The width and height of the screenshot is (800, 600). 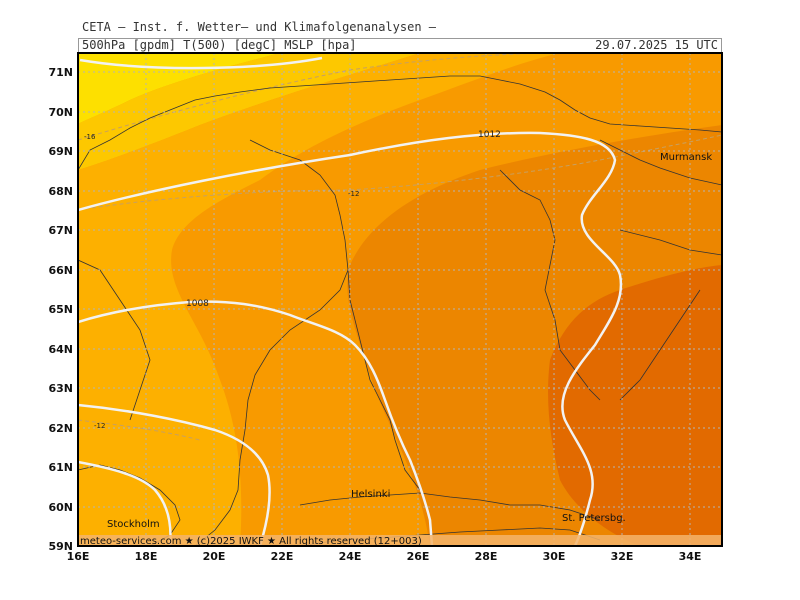 What do you see at coordinates (690, 556) in the screenshot?
I see `lon-label: 34E` at bounding box center [690, 556].